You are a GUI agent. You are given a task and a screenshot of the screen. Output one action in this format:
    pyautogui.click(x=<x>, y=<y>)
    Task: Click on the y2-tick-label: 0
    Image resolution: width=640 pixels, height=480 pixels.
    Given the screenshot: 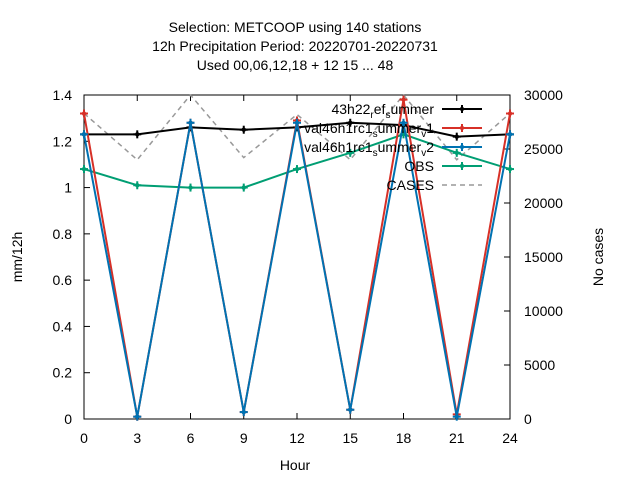 What is the action you would take?
    pyautogui.click(x=528, y=419)
    